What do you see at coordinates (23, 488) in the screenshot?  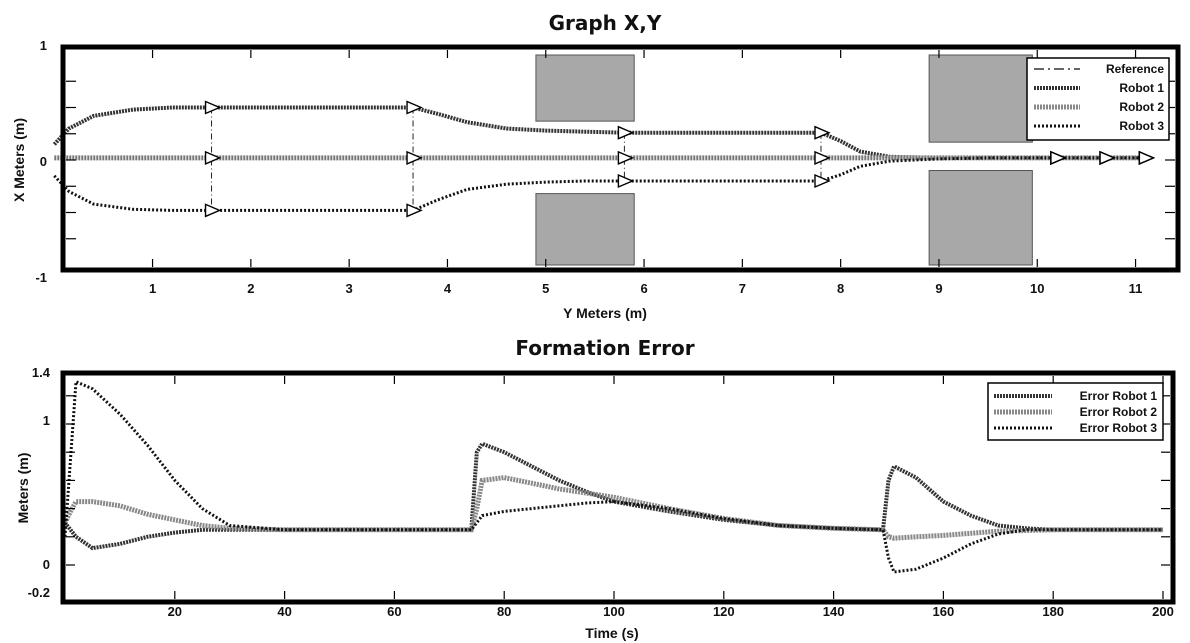 I see `error-chart-ylabel: Meters (m)` at bounding box center [23, 488].